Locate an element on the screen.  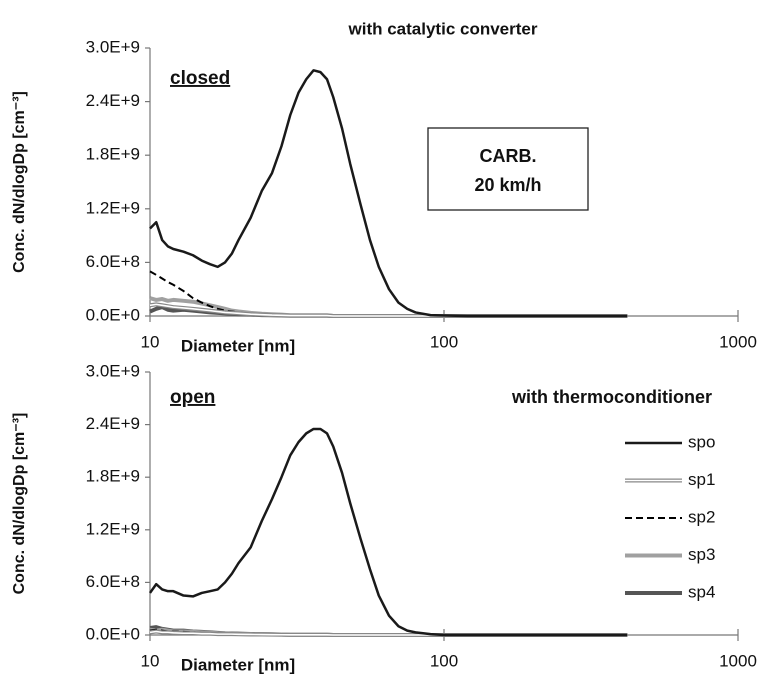
annotation: closed is located at coordinates (200, 78).